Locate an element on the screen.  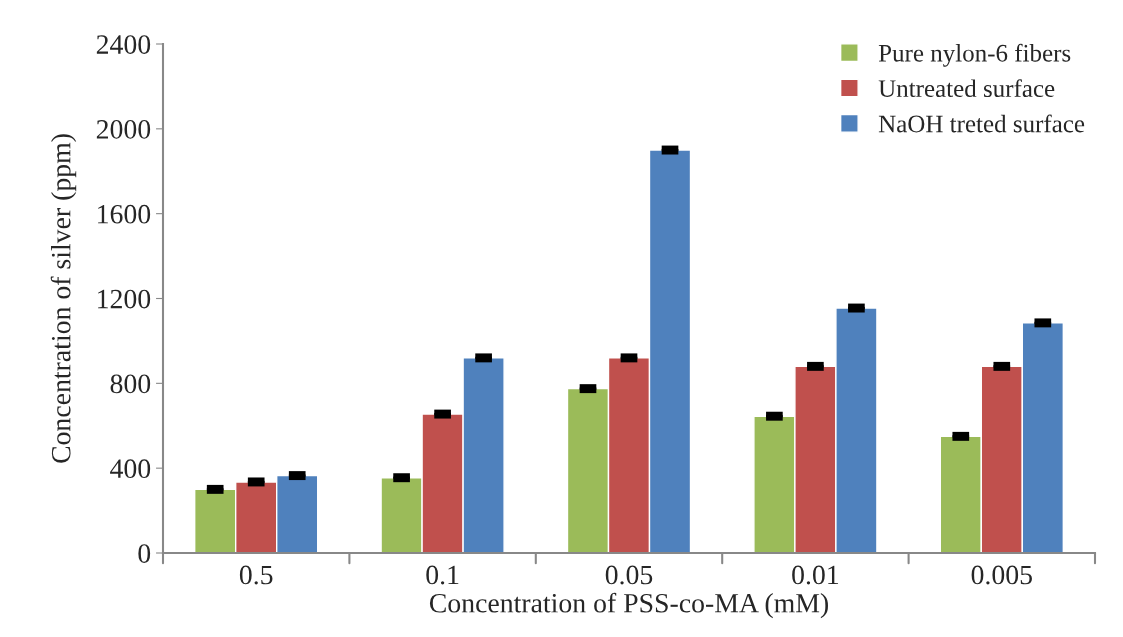
legend-label: Untreated surface is located at coordinates (966, 88).